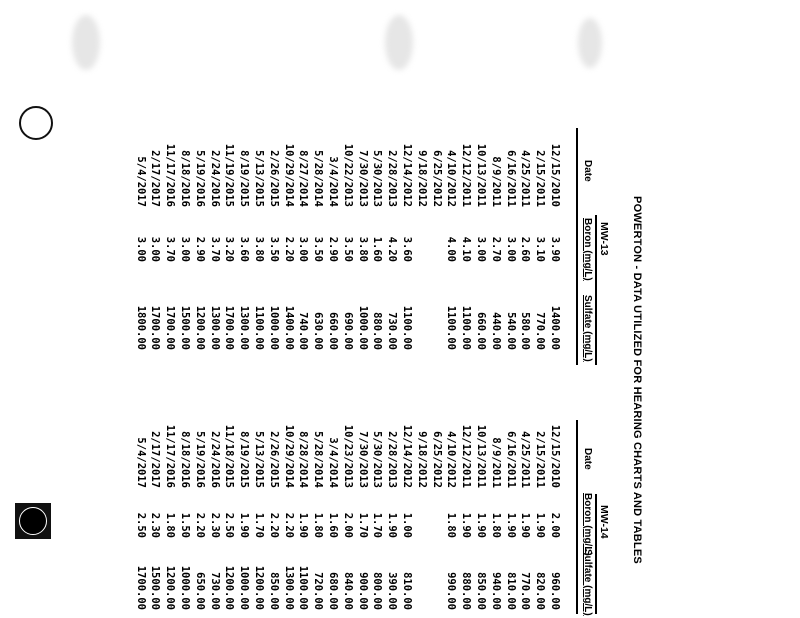  Describe the element at coordinates (273, 525) in the screenshot. I see `cell-boron: 2.20` at that location.